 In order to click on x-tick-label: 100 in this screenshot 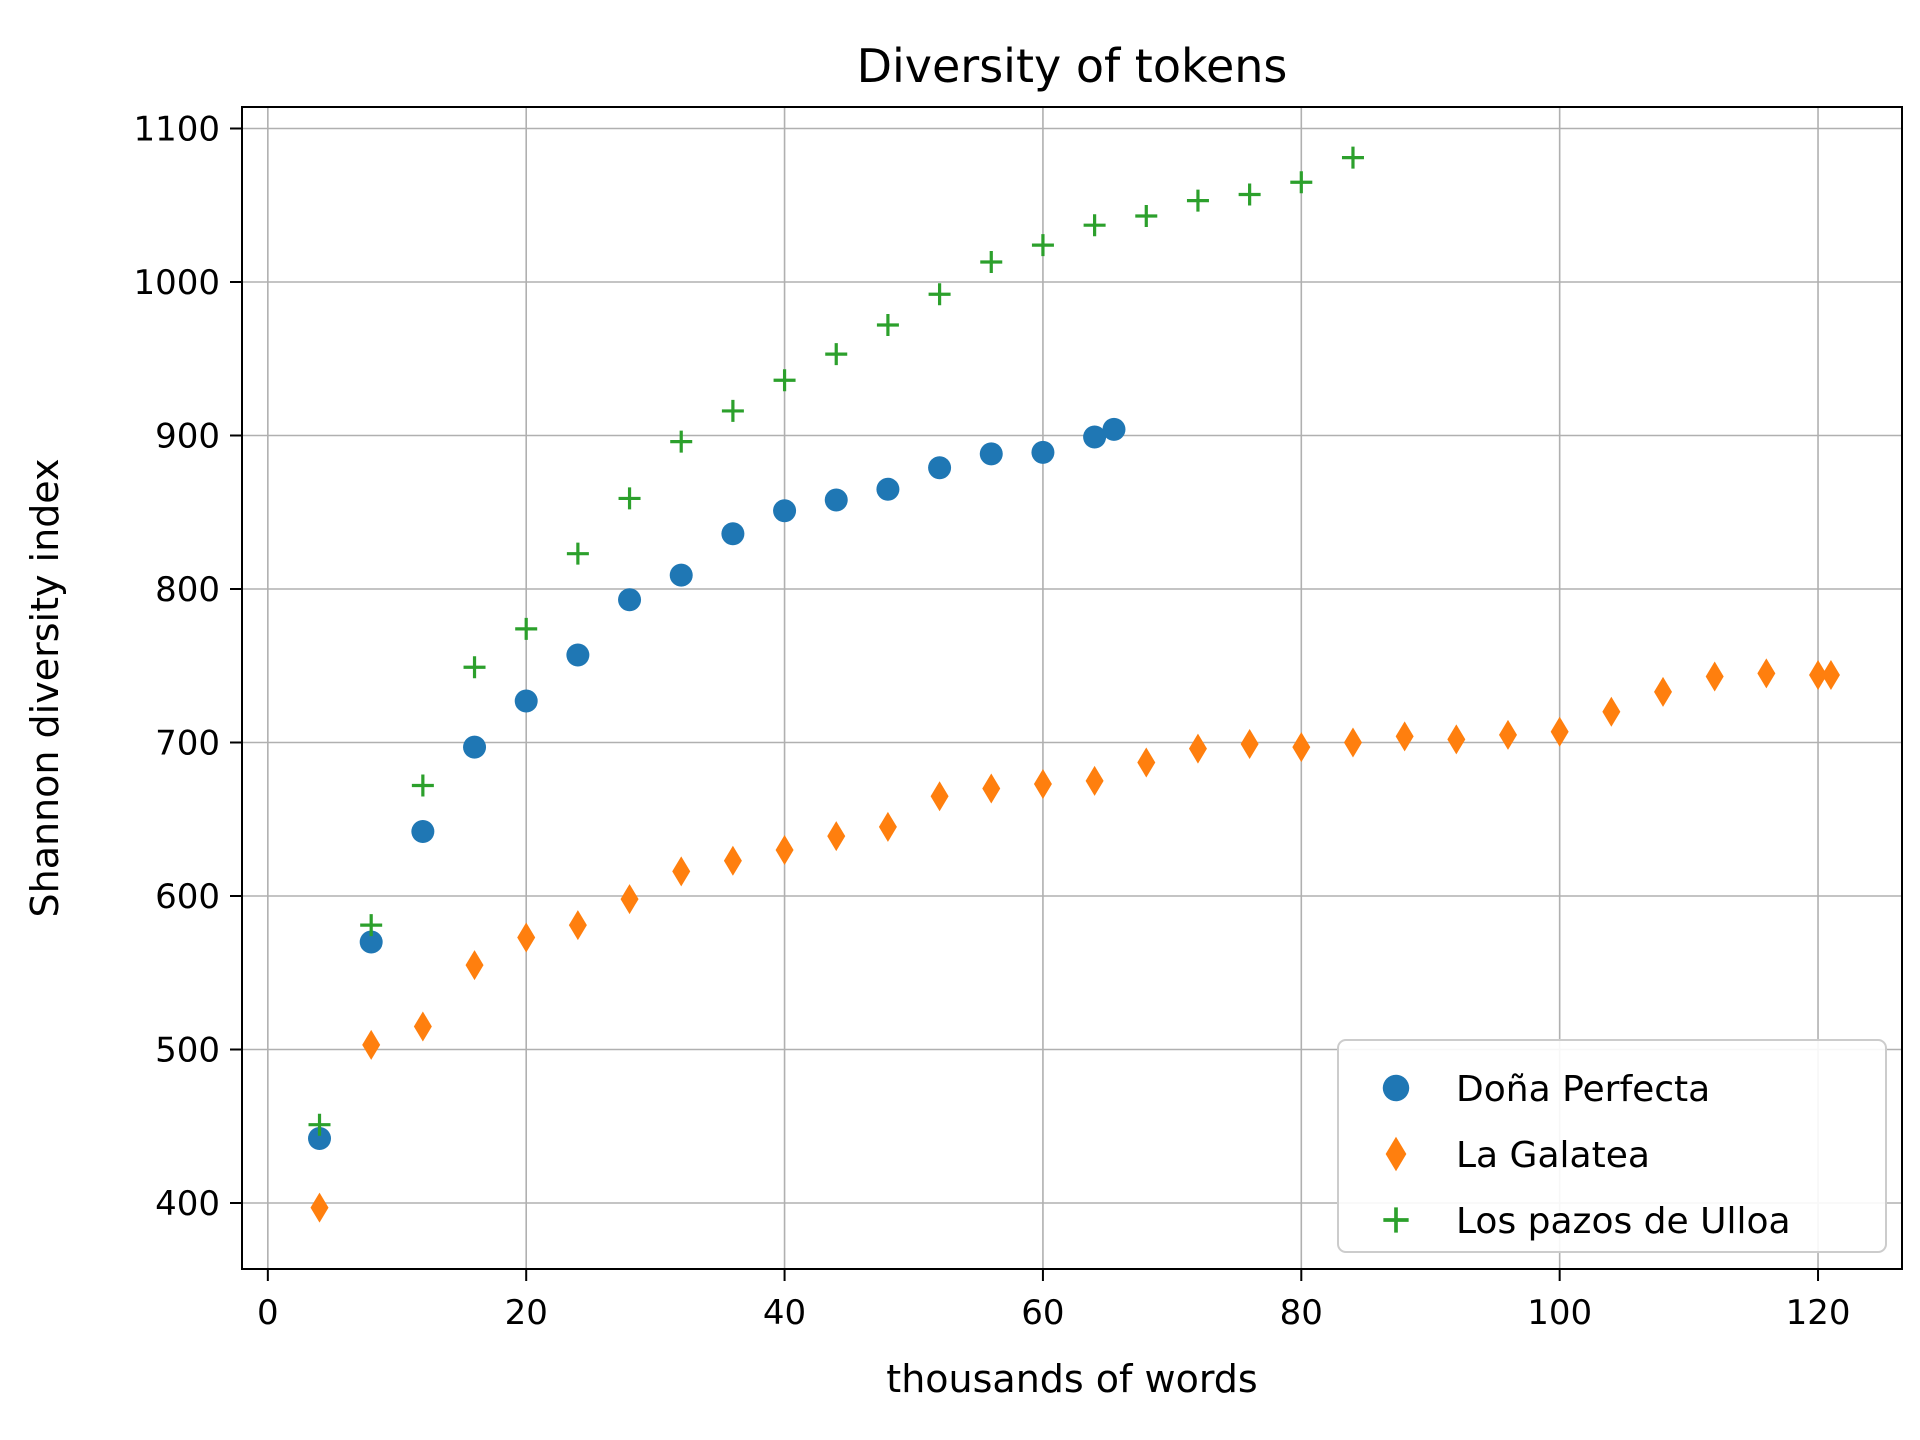, I will do `click(1559, 1313)`.